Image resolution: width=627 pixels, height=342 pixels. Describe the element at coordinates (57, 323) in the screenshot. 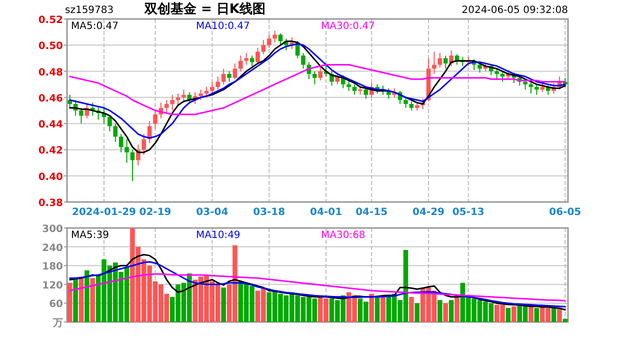

I see `y-tick-label: 万` at that location.